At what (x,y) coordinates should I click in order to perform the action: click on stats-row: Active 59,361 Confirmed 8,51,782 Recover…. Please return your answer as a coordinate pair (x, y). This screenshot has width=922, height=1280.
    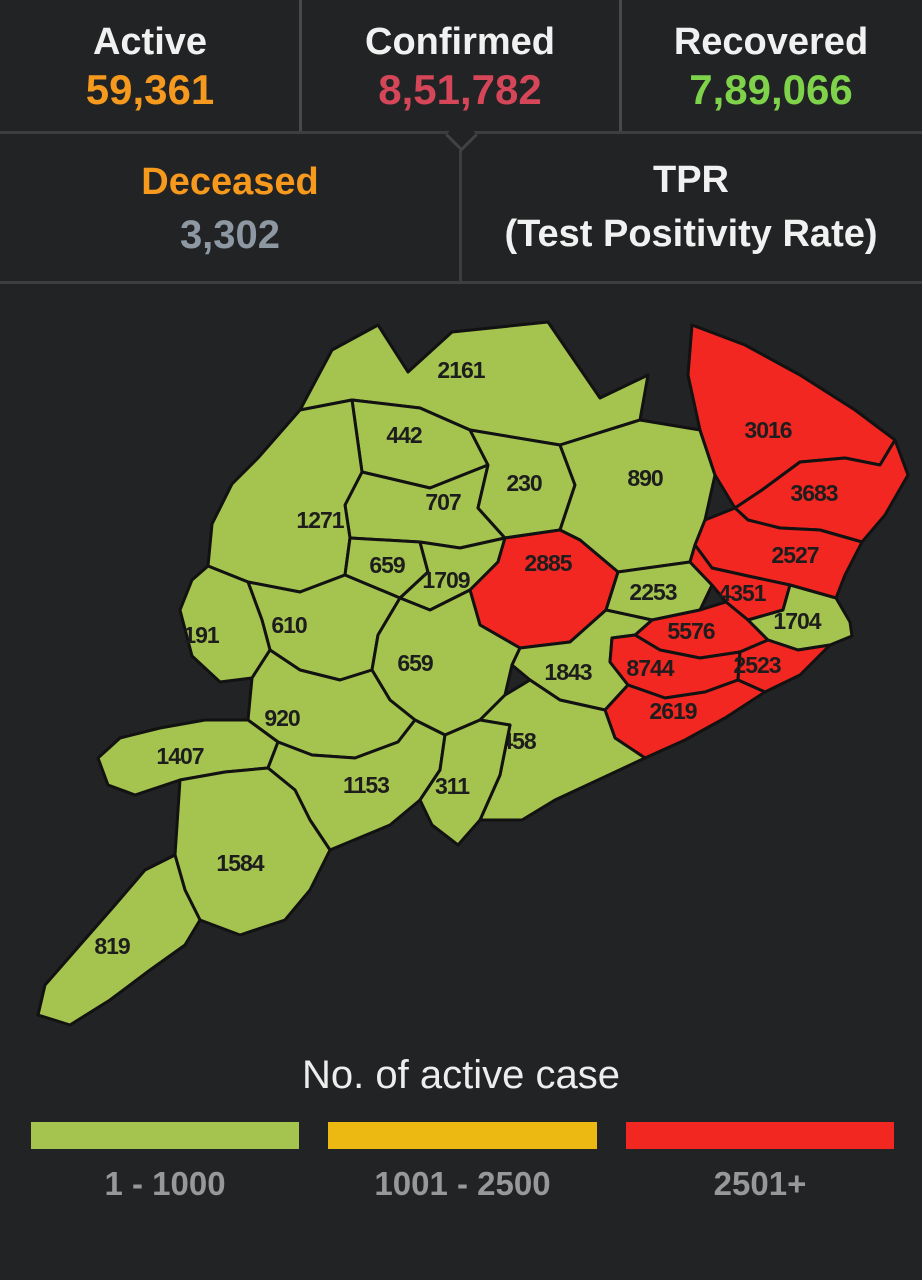
    Looking at the image, I should click on (461, 66).